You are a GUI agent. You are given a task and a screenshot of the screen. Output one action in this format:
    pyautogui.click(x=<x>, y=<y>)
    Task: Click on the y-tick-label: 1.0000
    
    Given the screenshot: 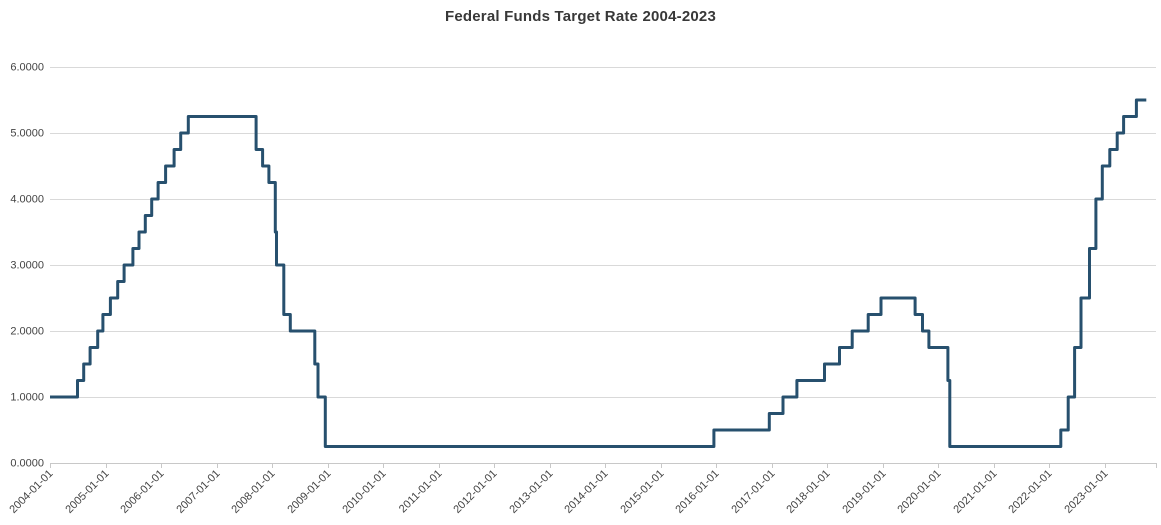 What is the action you would take?
    pyautogui.click(x=27, y=398)
    